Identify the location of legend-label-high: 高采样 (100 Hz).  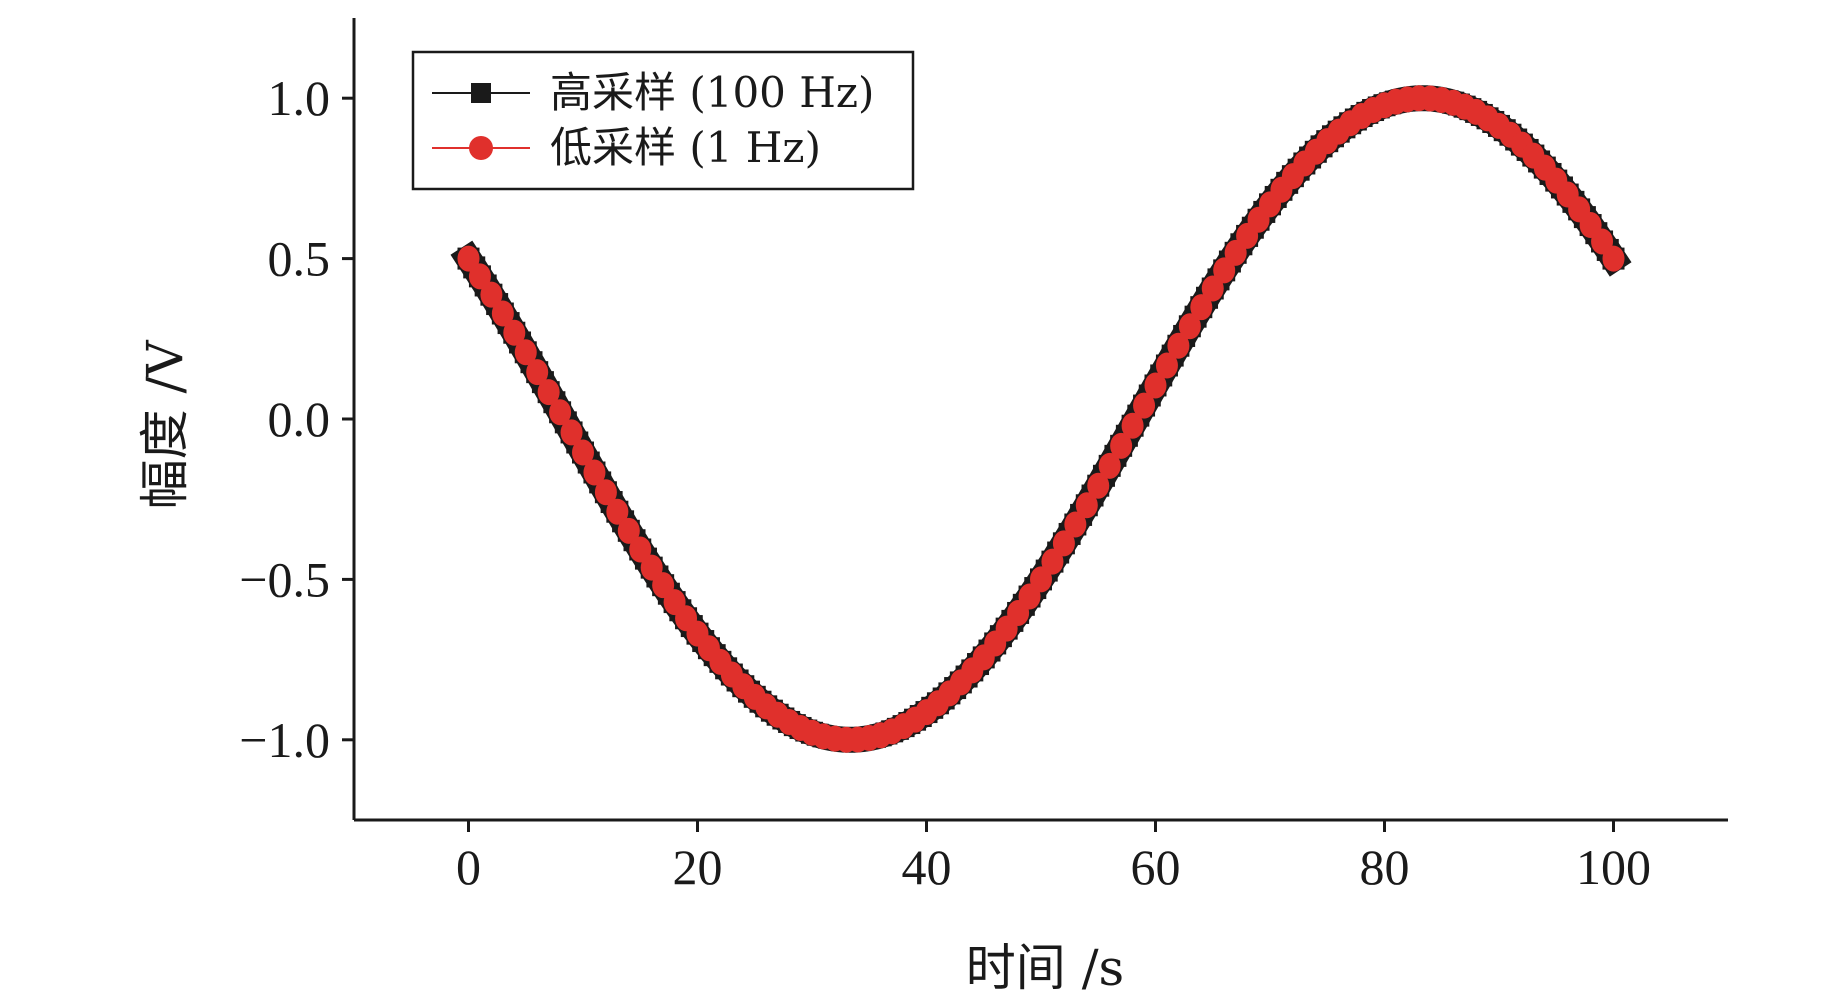
(712, 92).